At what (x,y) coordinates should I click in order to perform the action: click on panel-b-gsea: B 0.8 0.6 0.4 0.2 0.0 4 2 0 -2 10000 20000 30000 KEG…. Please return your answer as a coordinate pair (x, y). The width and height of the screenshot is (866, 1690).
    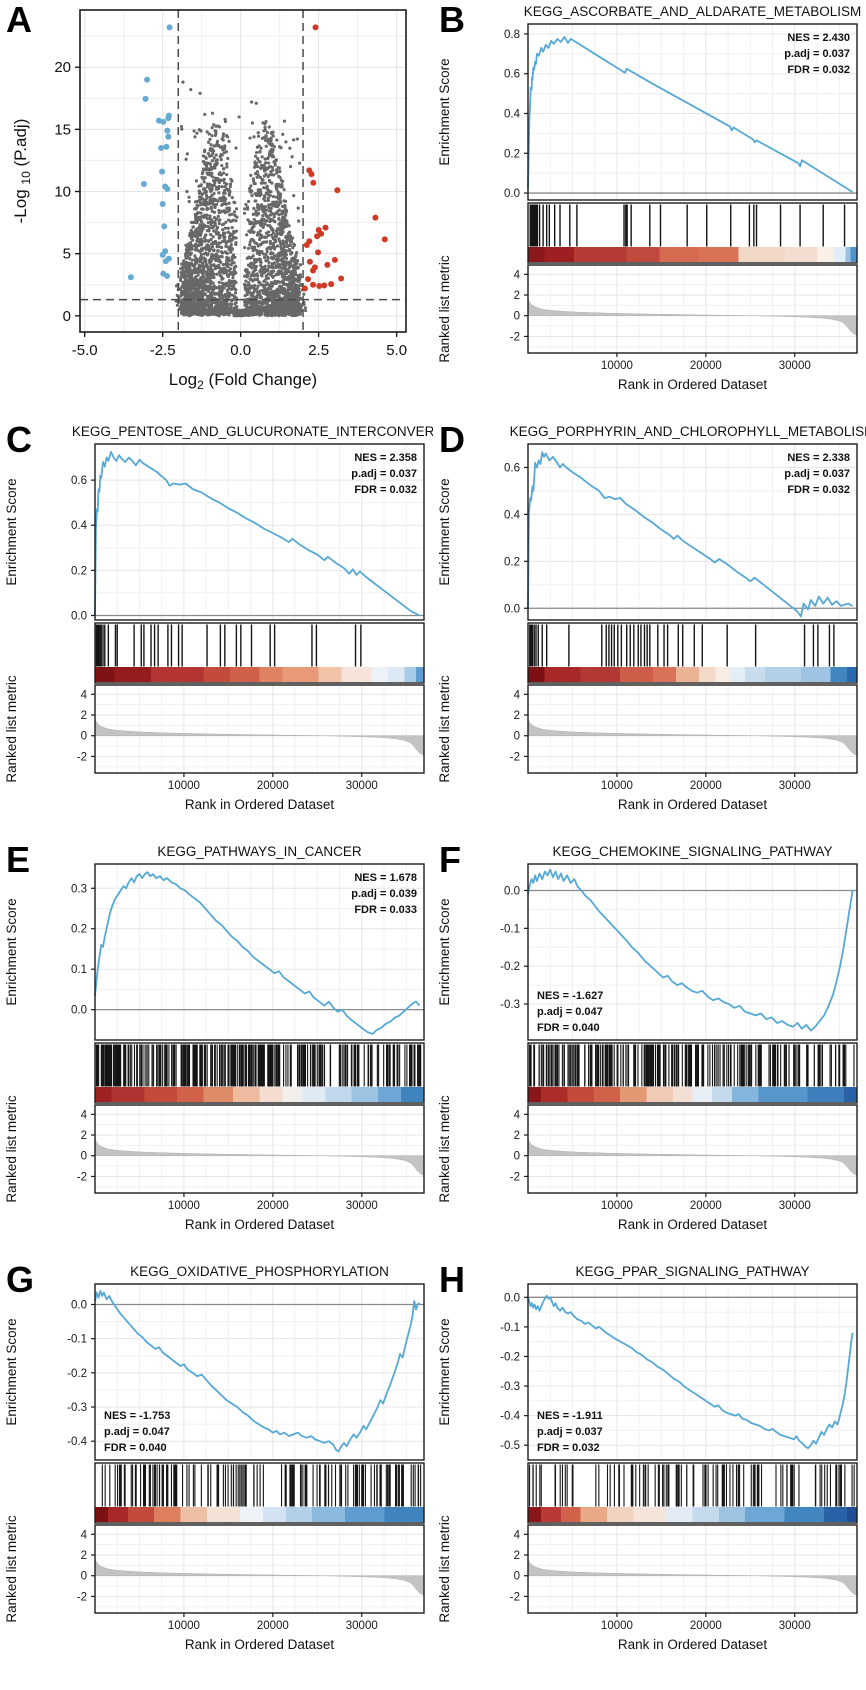
    Looking at the image, I should click on (649, 210).